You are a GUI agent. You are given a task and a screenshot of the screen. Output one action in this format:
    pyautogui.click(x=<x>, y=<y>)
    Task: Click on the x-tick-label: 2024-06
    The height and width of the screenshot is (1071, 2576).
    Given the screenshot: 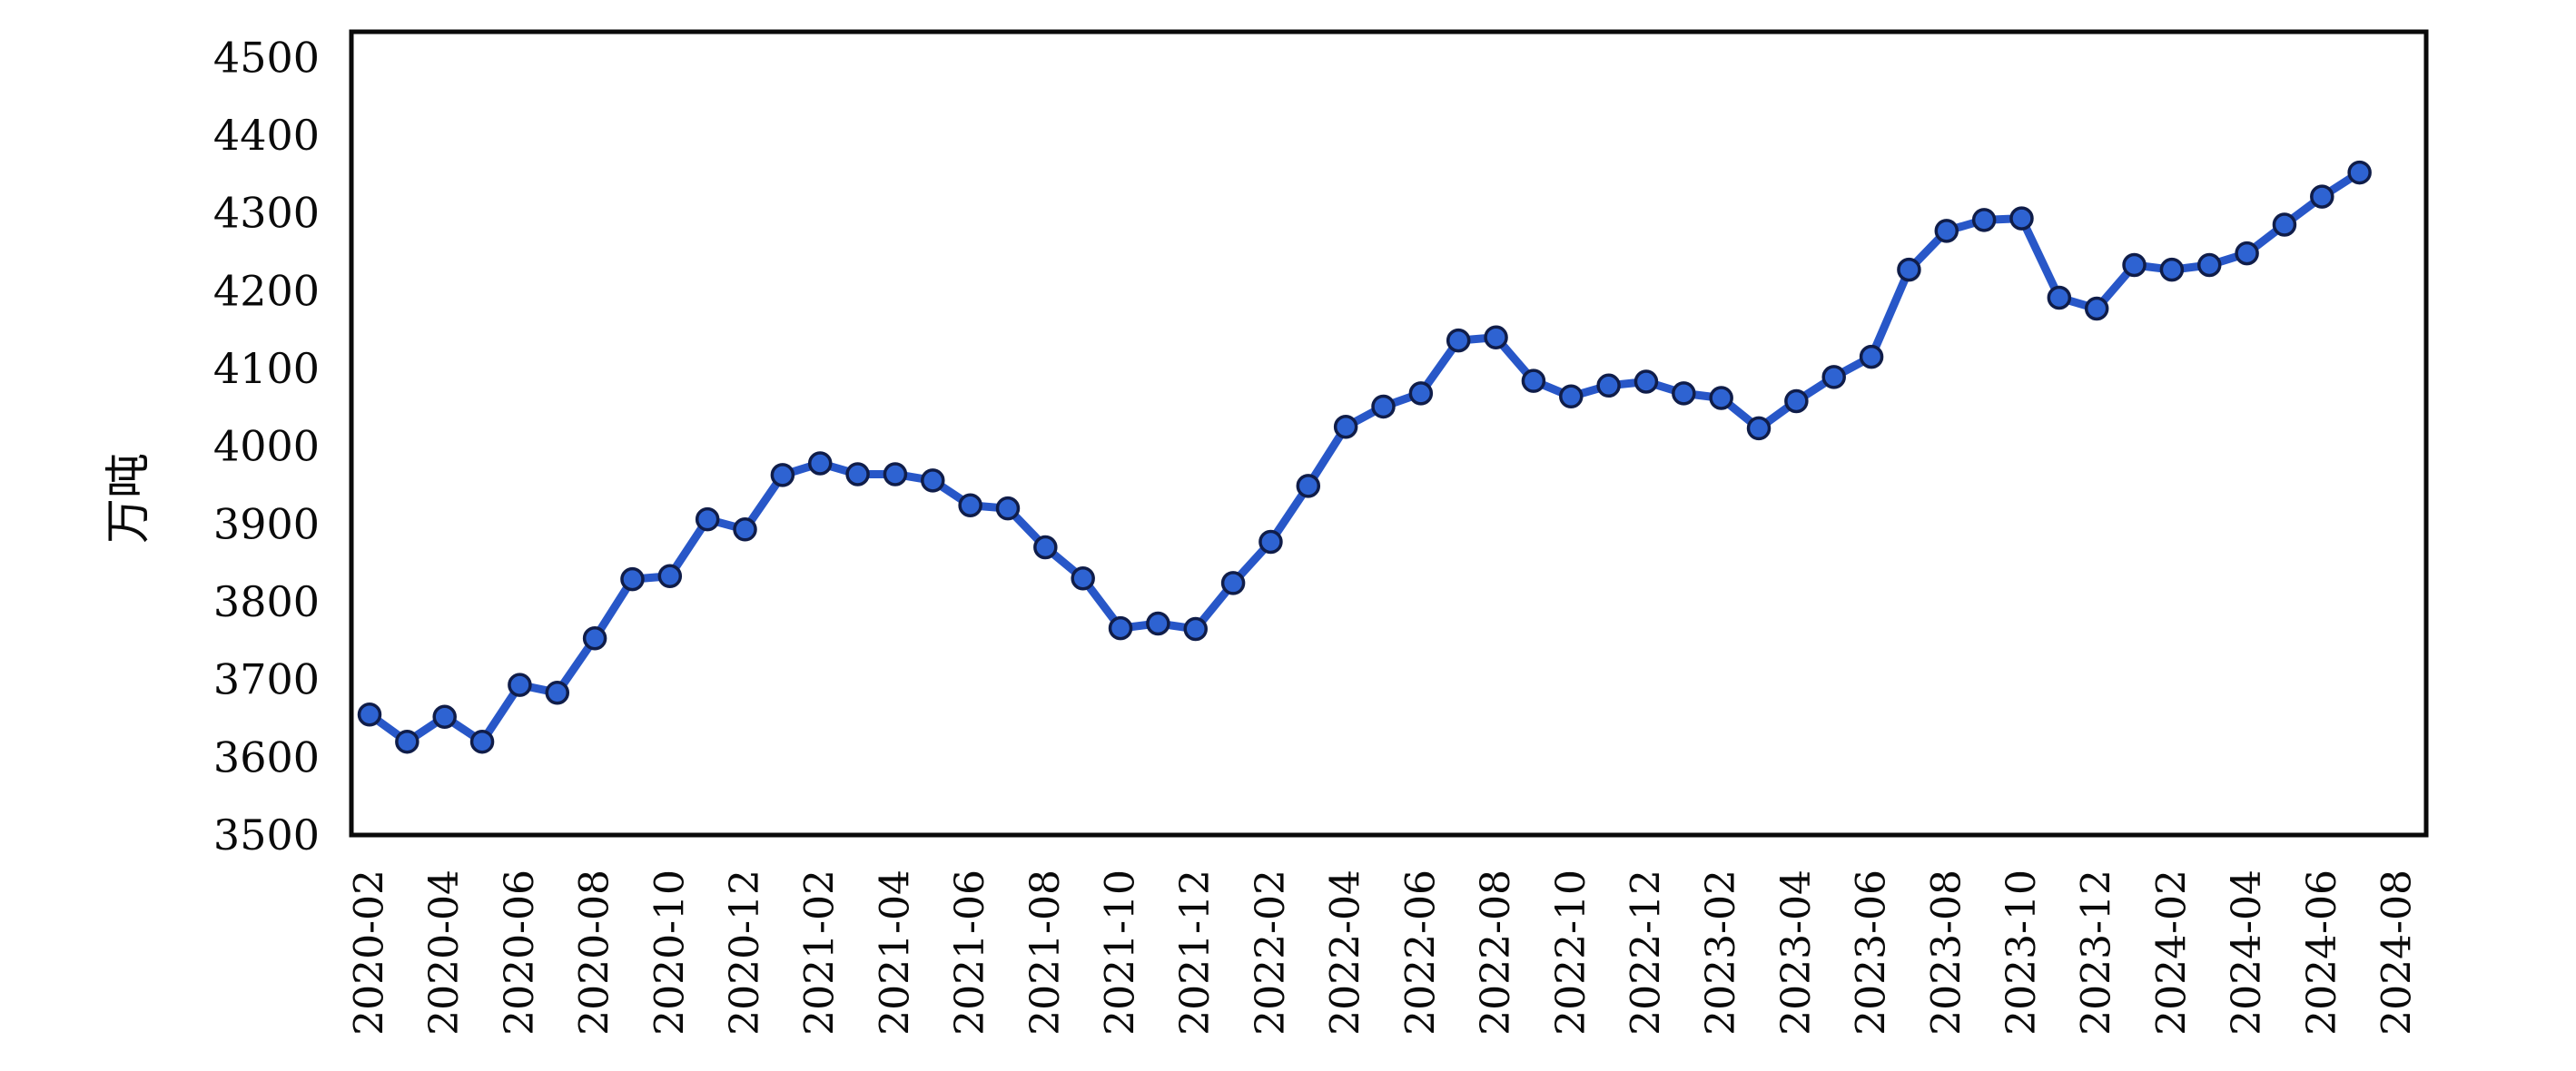 What is the action you would take?
    pyautogui.click(x=2322, y=953)
    